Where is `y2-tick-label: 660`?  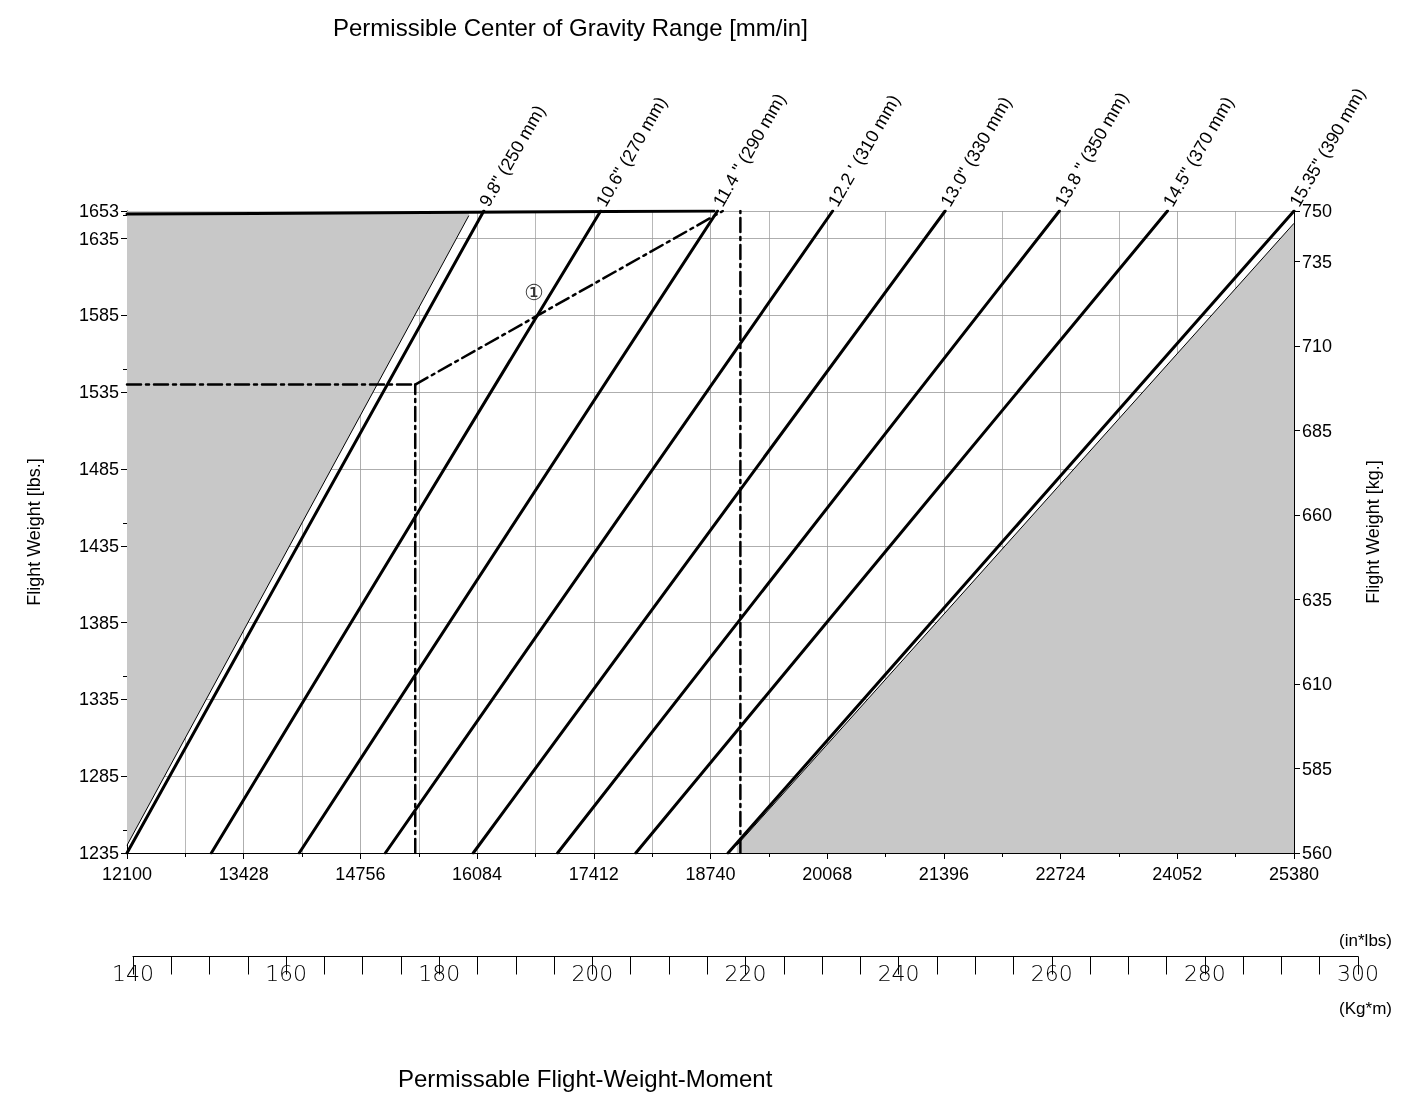 y2-tick-label: 660 is located at coordinates (1317, 515).